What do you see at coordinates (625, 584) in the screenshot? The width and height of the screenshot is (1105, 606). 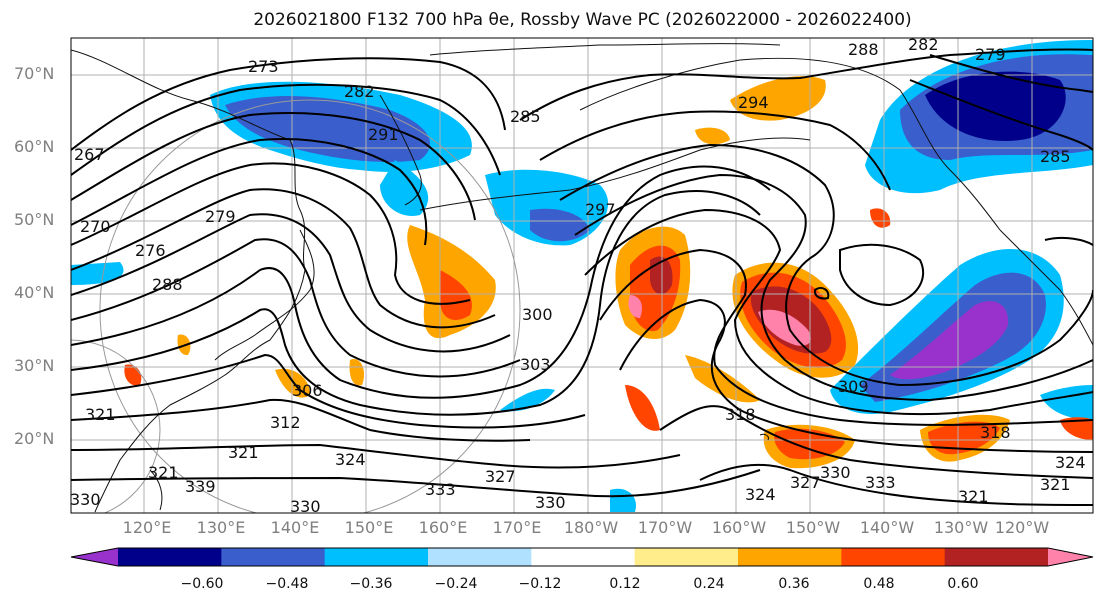 I see `colorbar-tick-label: 0.12` at bounding box center [625, 584].